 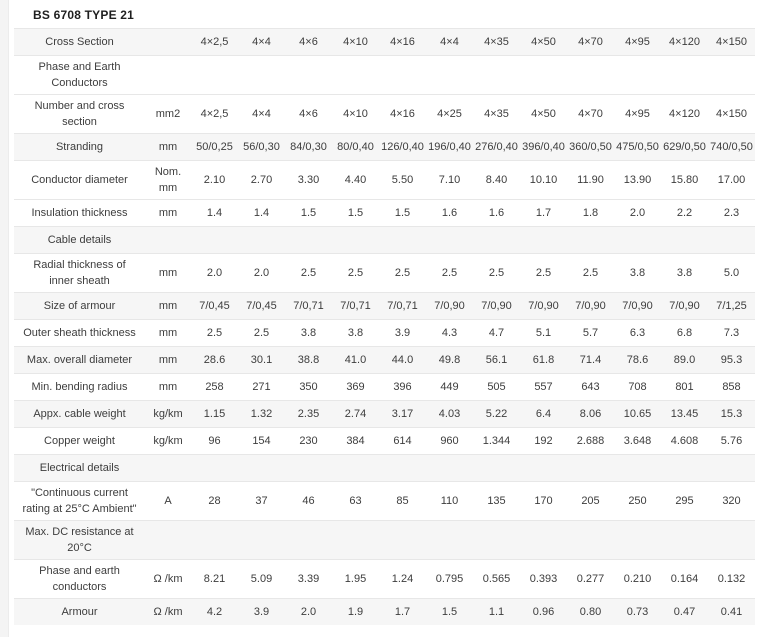 What do you see at coordinates (214, 387) in the screenshot?
I see `value-cell: 258` at bounding box center [214, 387].